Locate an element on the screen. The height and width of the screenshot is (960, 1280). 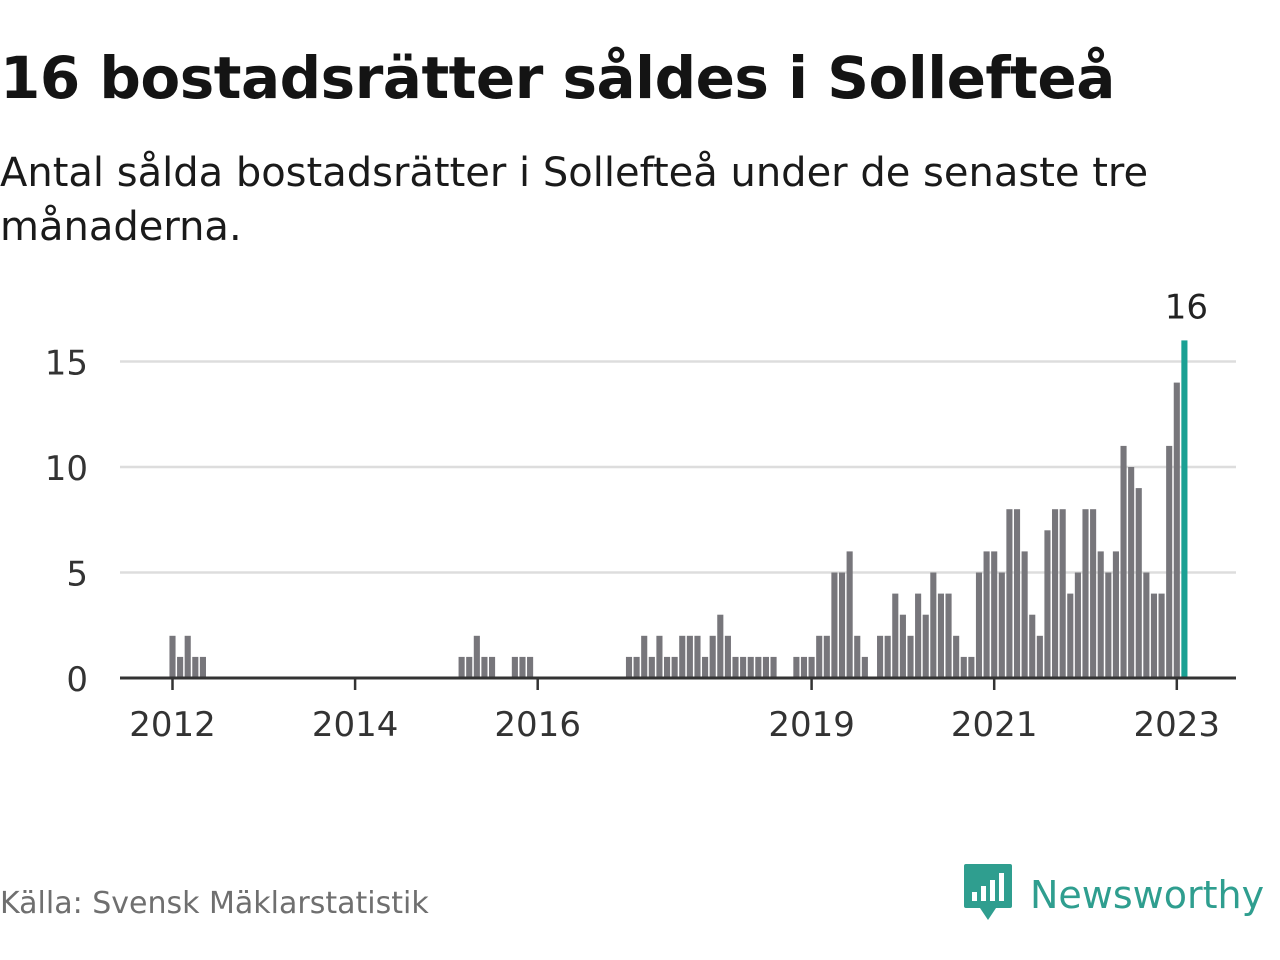
x-tick-label: 2023 is located at coordinates (1177, 725).